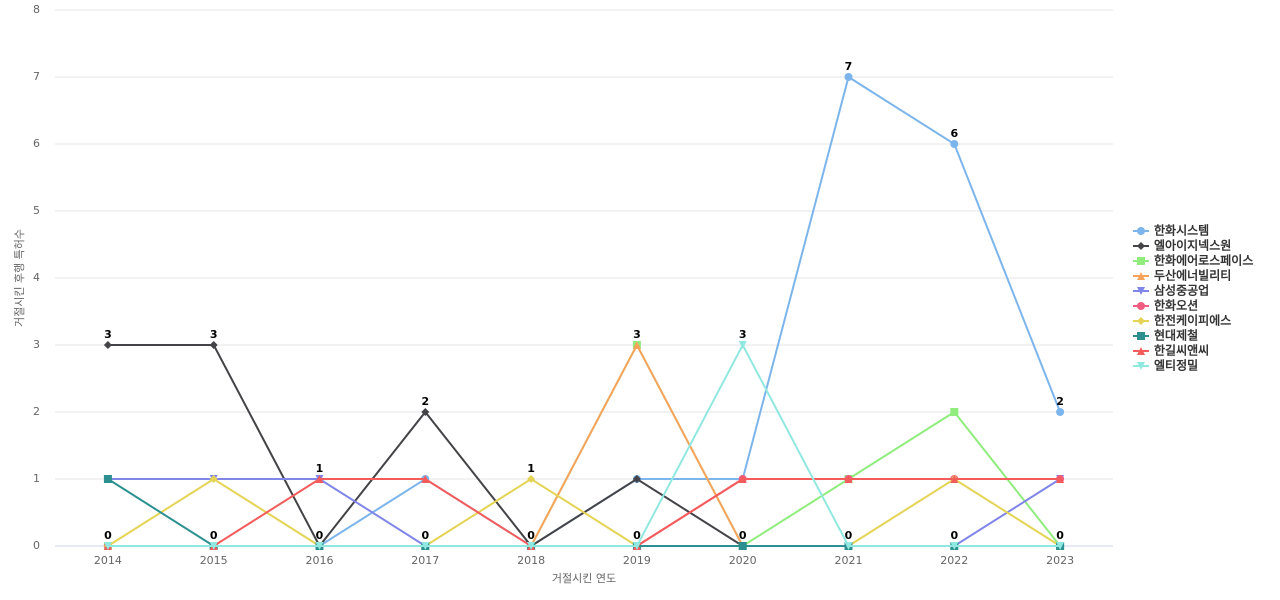 Image resolution: width=1280 pixels, height=600 pixels. Describe the element at coordinates (849, 66) in the screenshot. I see `data-label: 7` at that location.